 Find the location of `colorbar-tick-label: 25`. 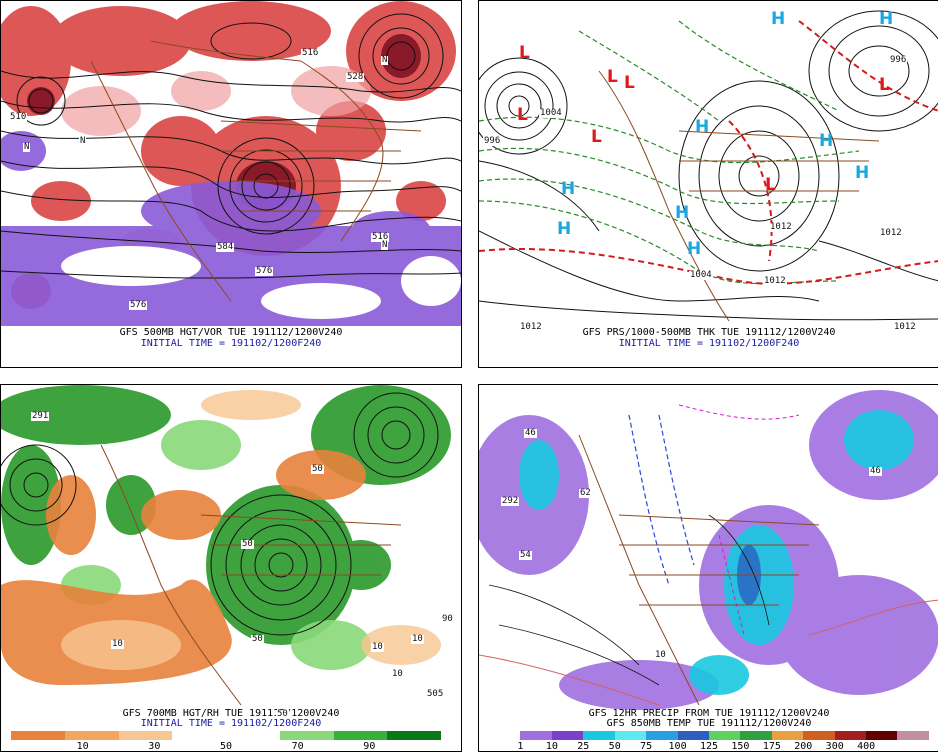

colorbar-tick-label: 25 is located at coordinates (583, 746).